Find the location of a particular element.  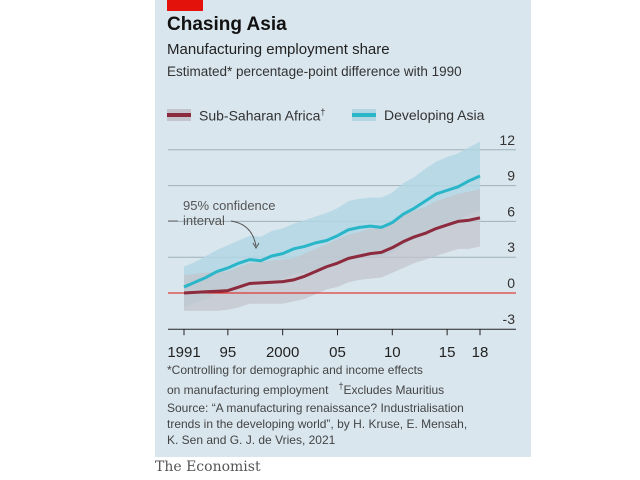

publisher-logo: The Economist is located at coordinates (208, 467).